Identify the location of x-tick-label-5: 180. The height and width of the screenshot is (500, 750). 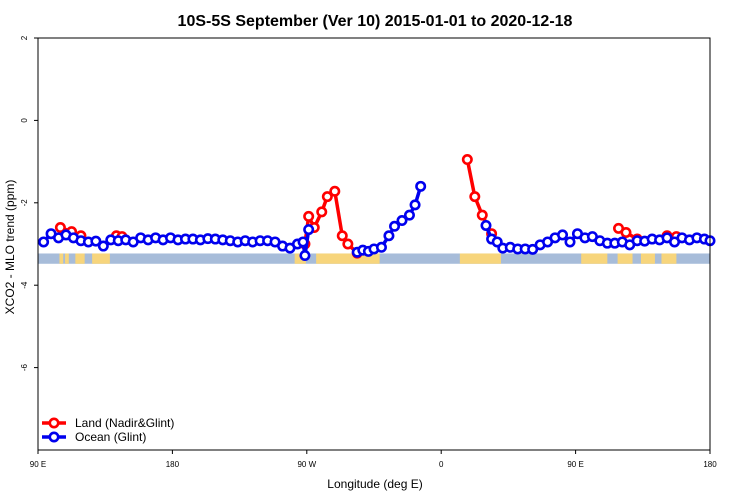
(710, 464).